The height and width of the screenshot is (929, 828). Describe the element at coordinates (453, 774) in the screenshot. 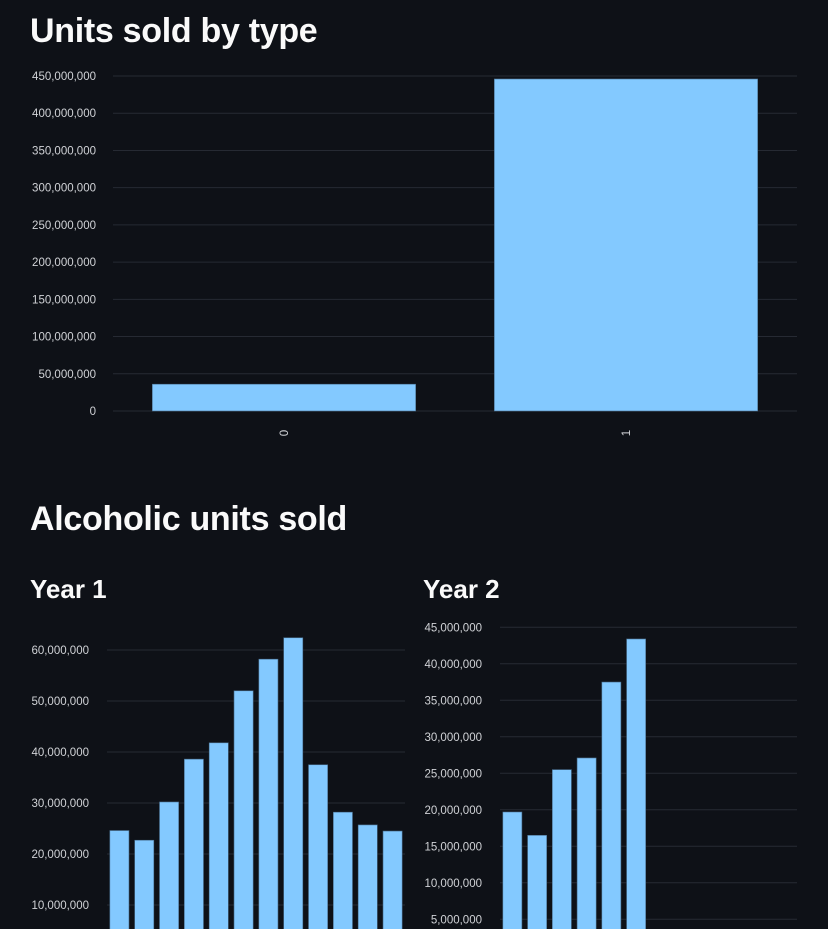

I see `y-tick-label: 25,000,000` at that location.